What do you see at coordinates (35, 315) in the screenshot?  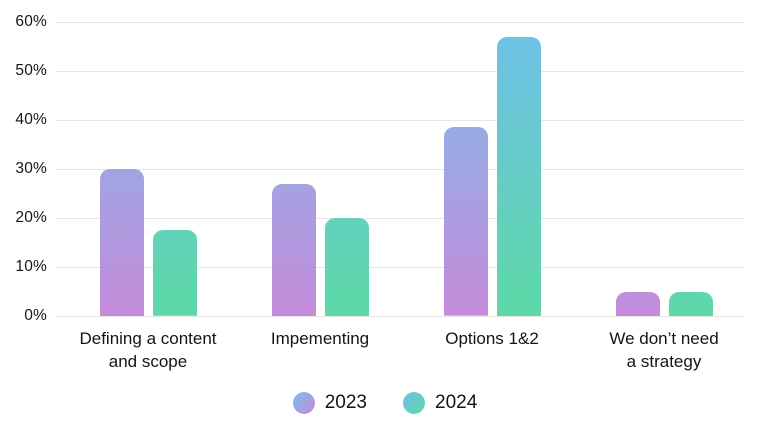 I see `y-tick-label-0: 0%` at bounding box center [35, 315].